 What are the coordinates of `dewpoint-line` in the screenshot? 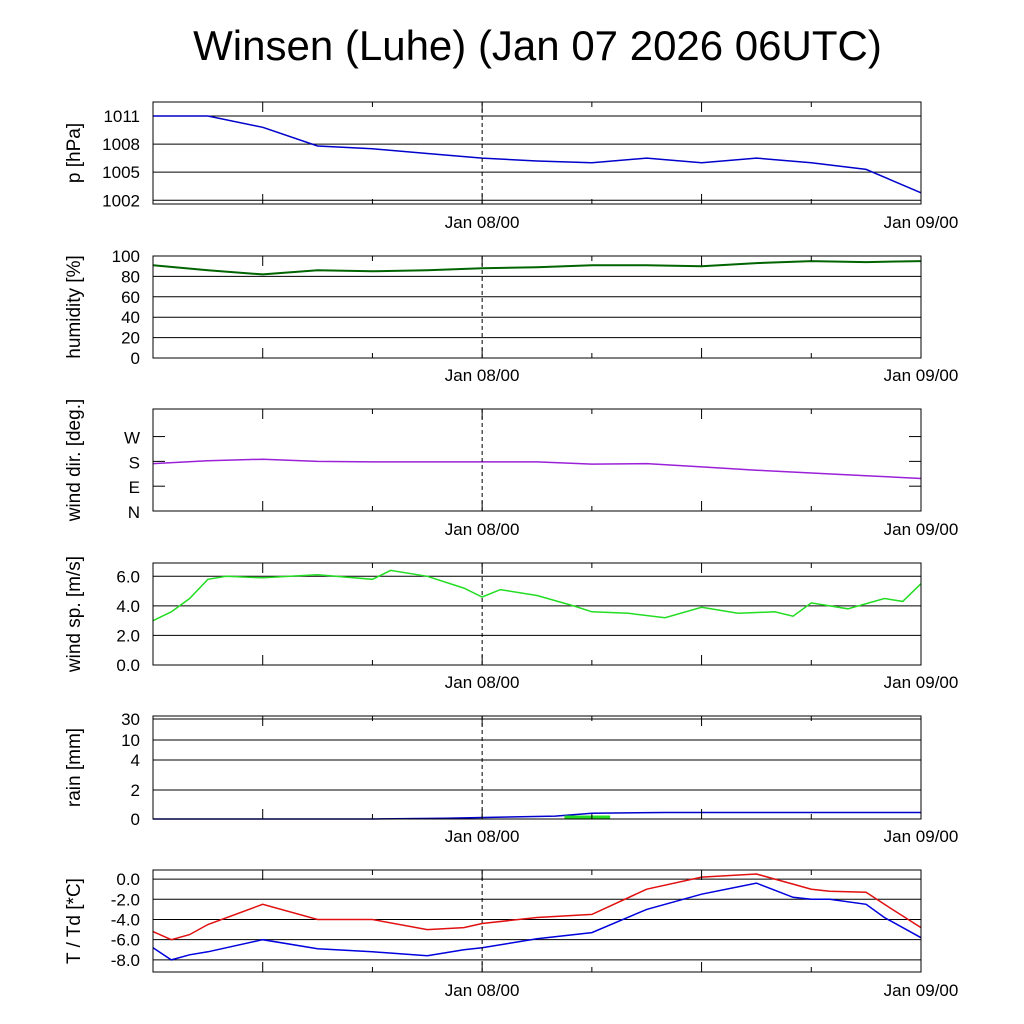 It's located at (537, 921).